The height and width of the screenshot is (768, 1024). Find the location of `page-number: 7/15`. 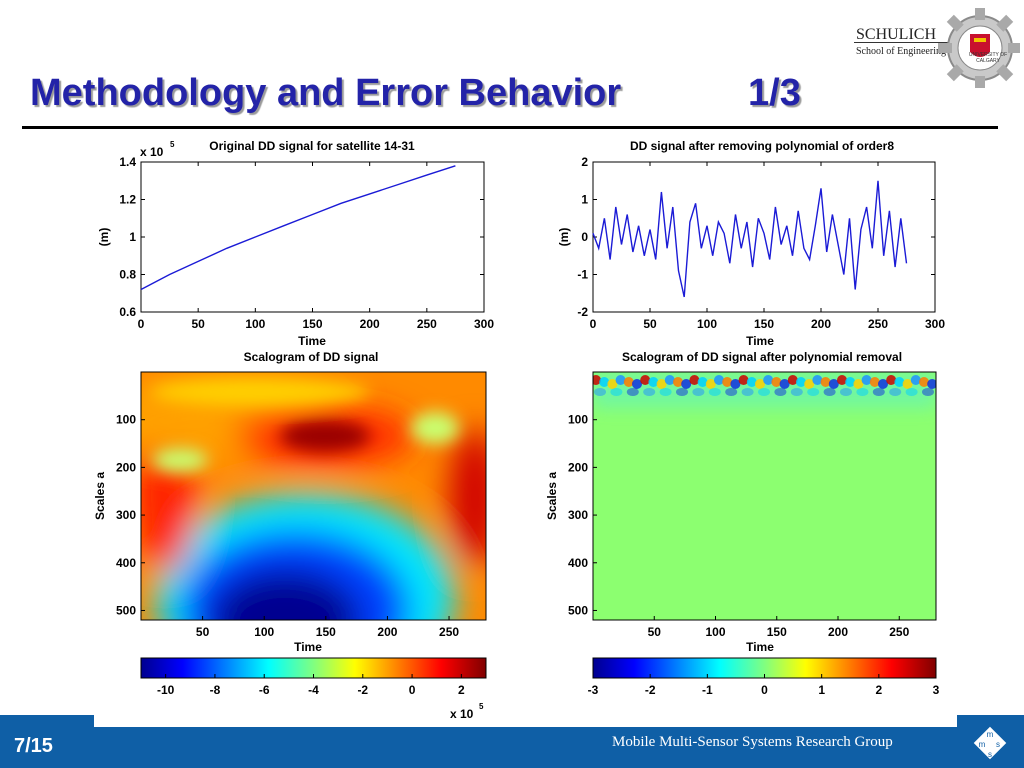

page-number: 7/15 is located at coordinates (33, 746).